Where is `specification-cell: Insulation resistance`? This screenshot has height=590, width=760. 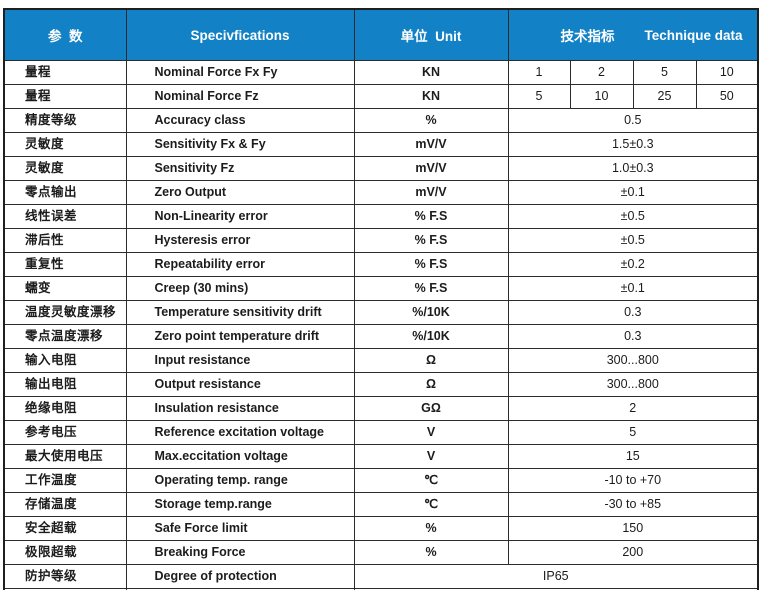
specification-cell: Insulation resistance is located at coordinates (240, 408).